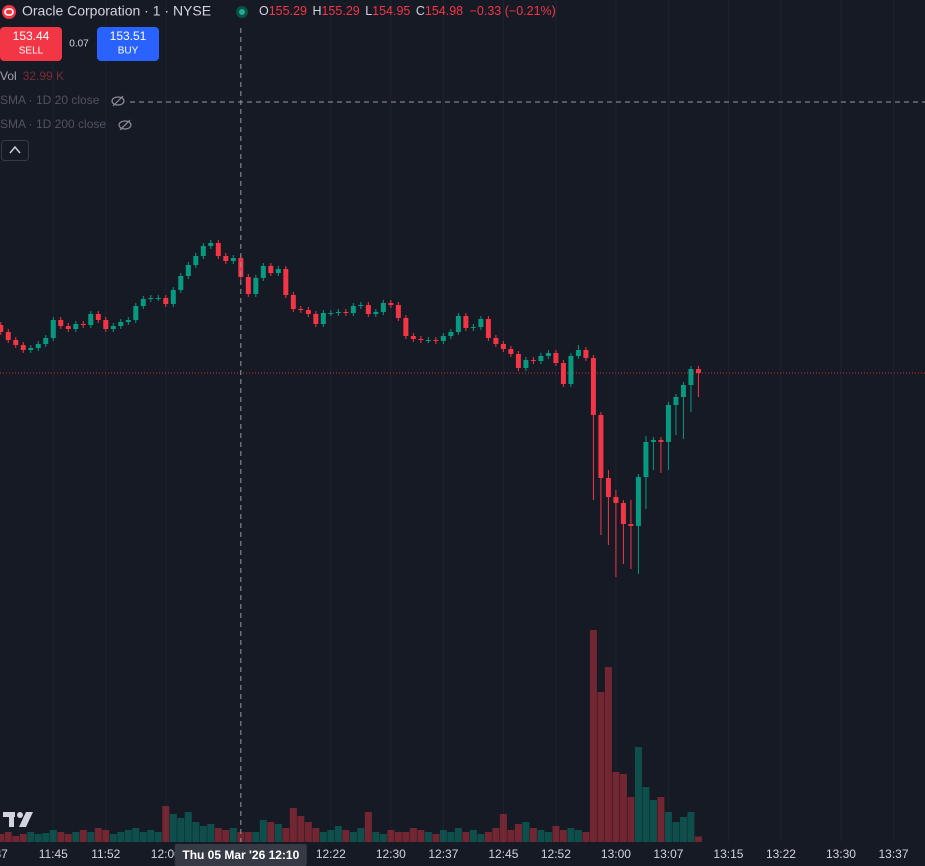 This screenshot has width=925, height=866. What do you see at coordinates (240, 855) in the screenshot?
I see `crosshair-label: Thu 05 Mar '26 12:10` at bounding box center [240, 855].